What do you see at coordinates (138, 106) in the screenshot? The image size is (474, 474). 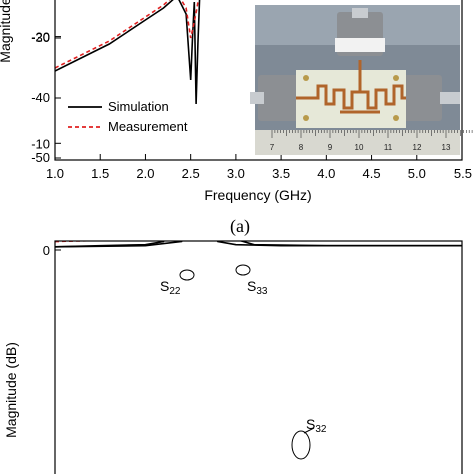 I see `legend-label-simulation: Simulation` at bounding box center [138, 106].